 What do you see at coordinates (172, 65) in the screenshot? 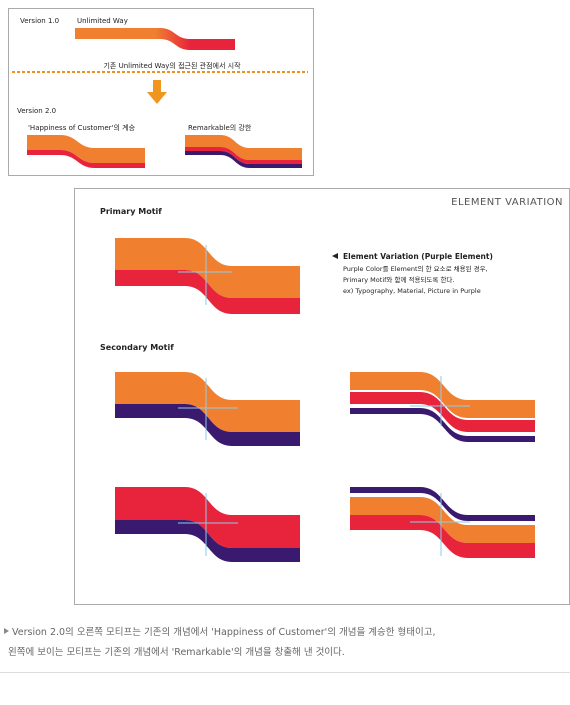
I see `transition: 기존 Unlimited Way의 접근된 관점에서 시작` at bounding box center [172, 65].